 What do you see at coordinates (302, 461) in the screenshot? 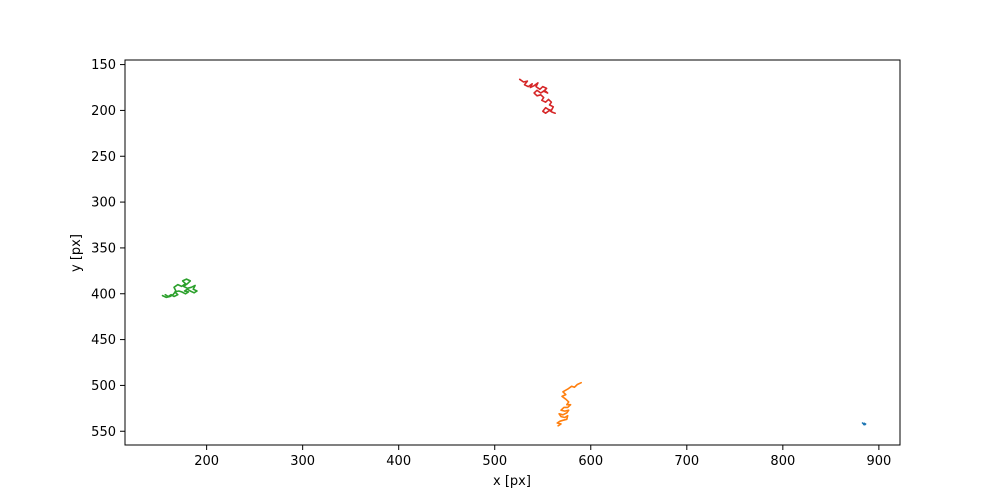
I see `x-tick-label: 300` at bounding box center [302, 461].